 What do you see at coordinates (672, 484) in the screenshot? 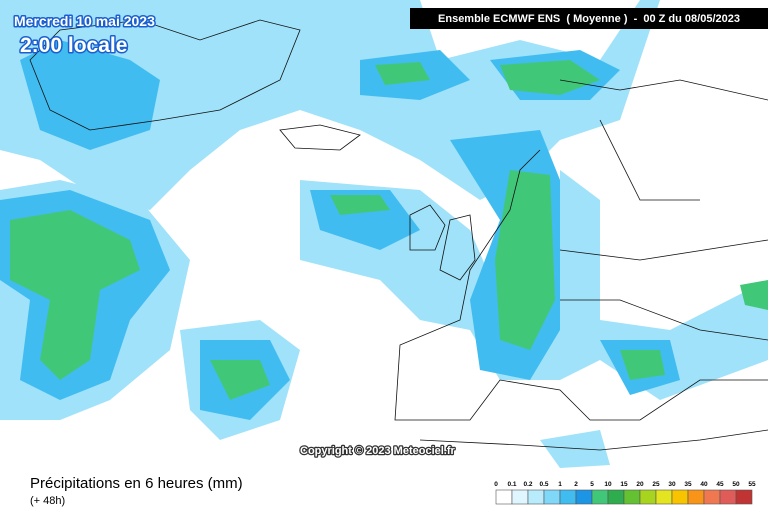
I see `legend-label: 30` at bounding box center [672, 484].